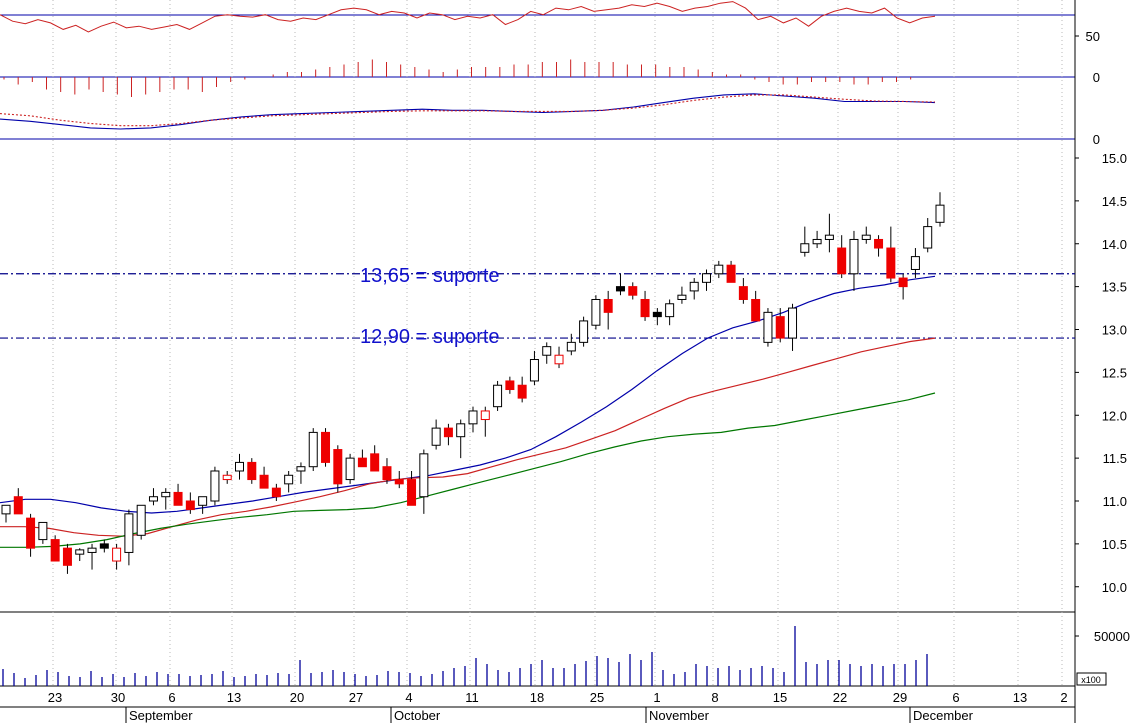 The height and width of the screenshot is (728, 1132). Describe the element at coordinates (900, 697) in the screenshot. I see `x-day-label: 29` at that location.